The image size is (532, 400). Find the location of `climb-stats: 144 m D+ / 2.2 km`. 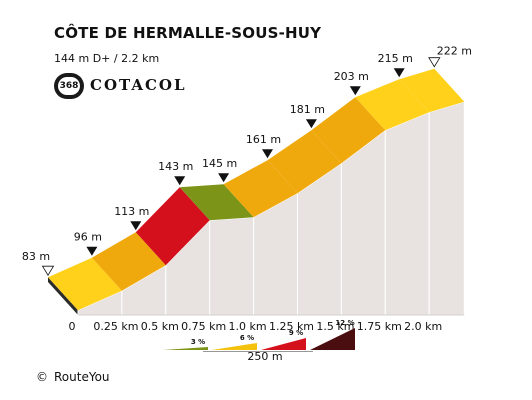

climb-stats: 144 m D+ / 2.2 km is located at coordinates (107, 58).